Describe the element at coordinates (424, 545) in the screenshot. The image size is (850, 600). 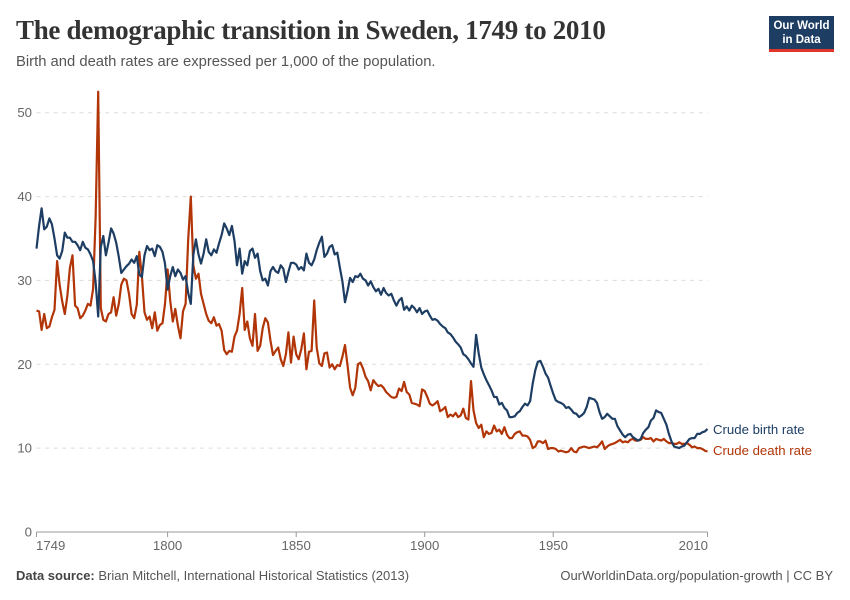
I see `svg-text: 1900` at that location.